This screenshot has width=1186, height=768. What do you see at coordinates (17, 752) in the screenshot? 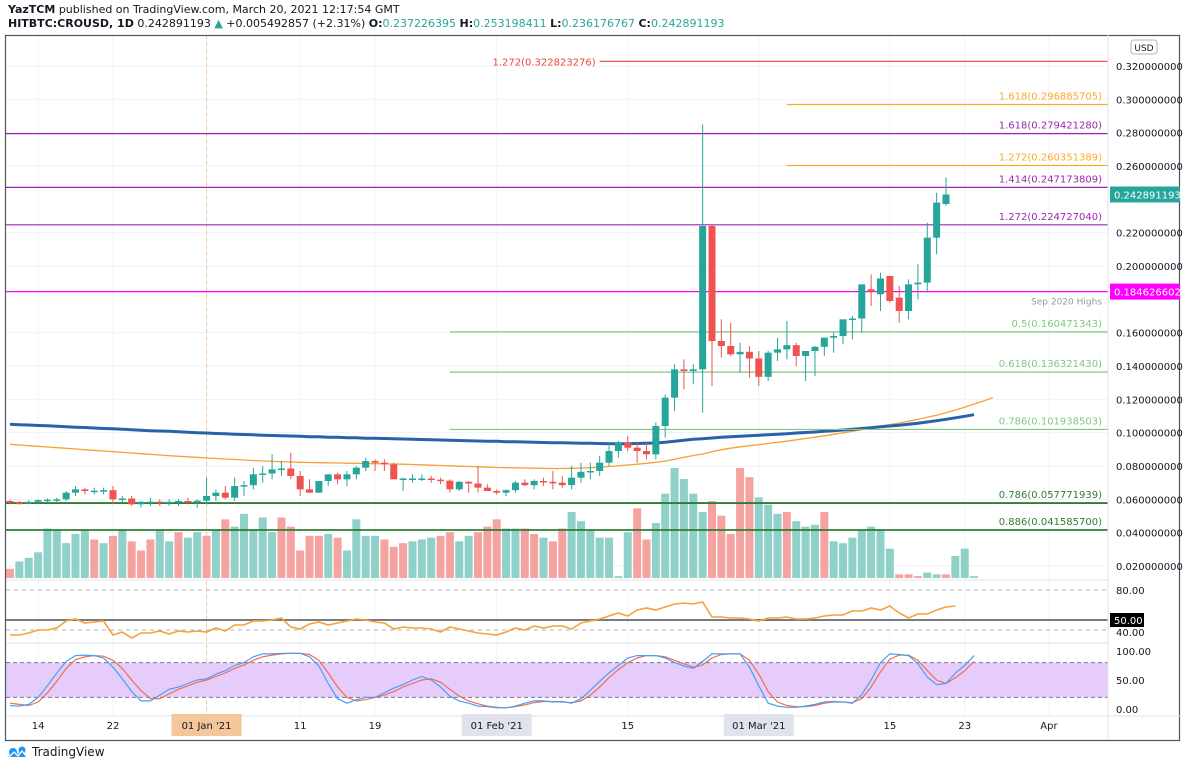
I see `tradingview-cloud-icon` at bounding box center [17, 752].